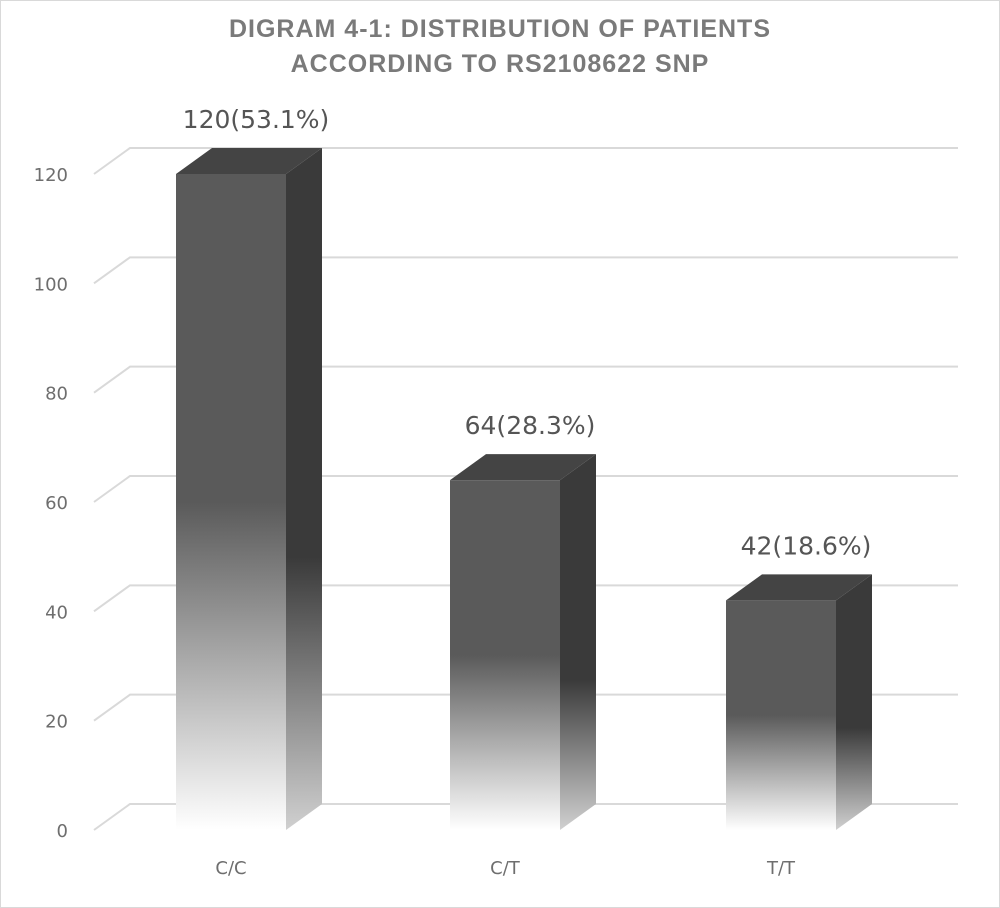 The height and width of the screenshot is (908, 1000). I want to click on y-tick-label-0: 0, so click(62, 831).